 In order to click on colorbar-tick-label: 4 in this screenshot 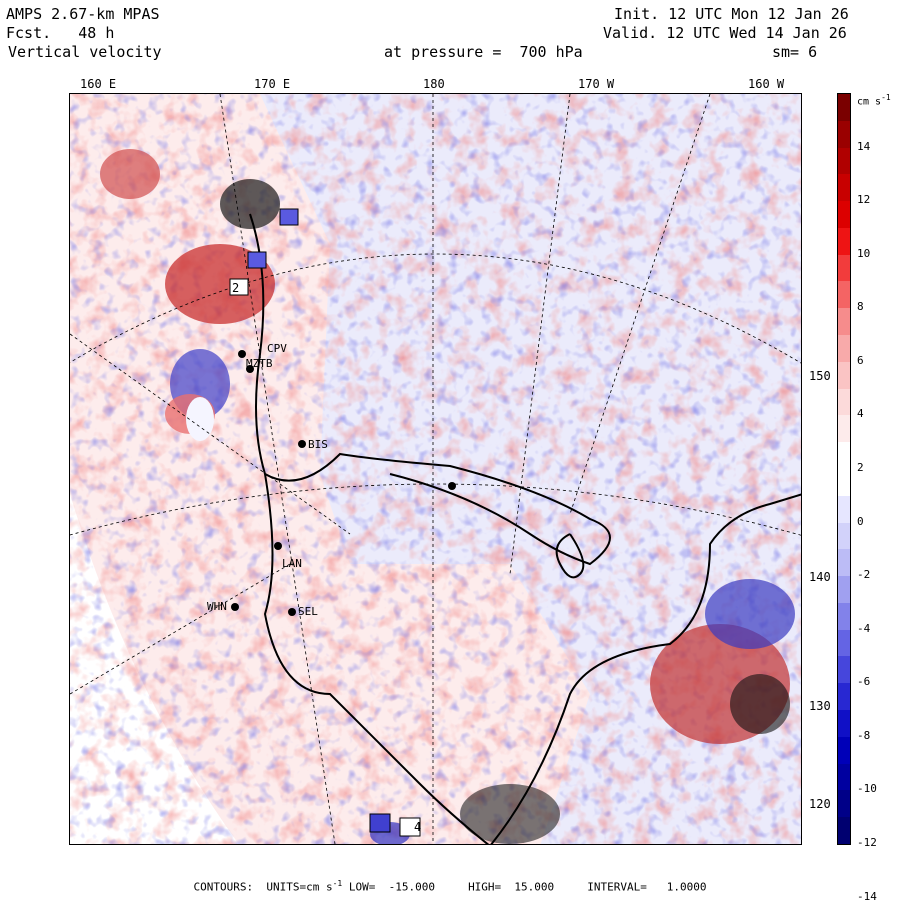, I will do `click(860, 414)`.